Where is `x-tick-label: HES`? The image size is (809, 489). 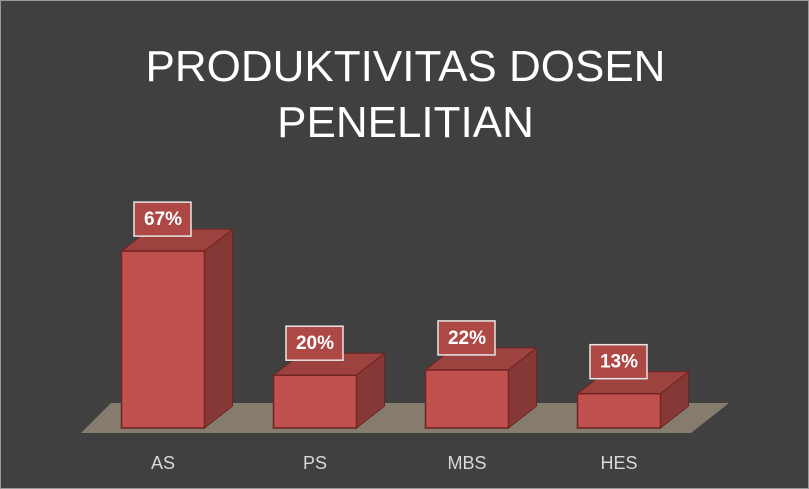
x-tick-label: HES is located at coordinates (618, 463).